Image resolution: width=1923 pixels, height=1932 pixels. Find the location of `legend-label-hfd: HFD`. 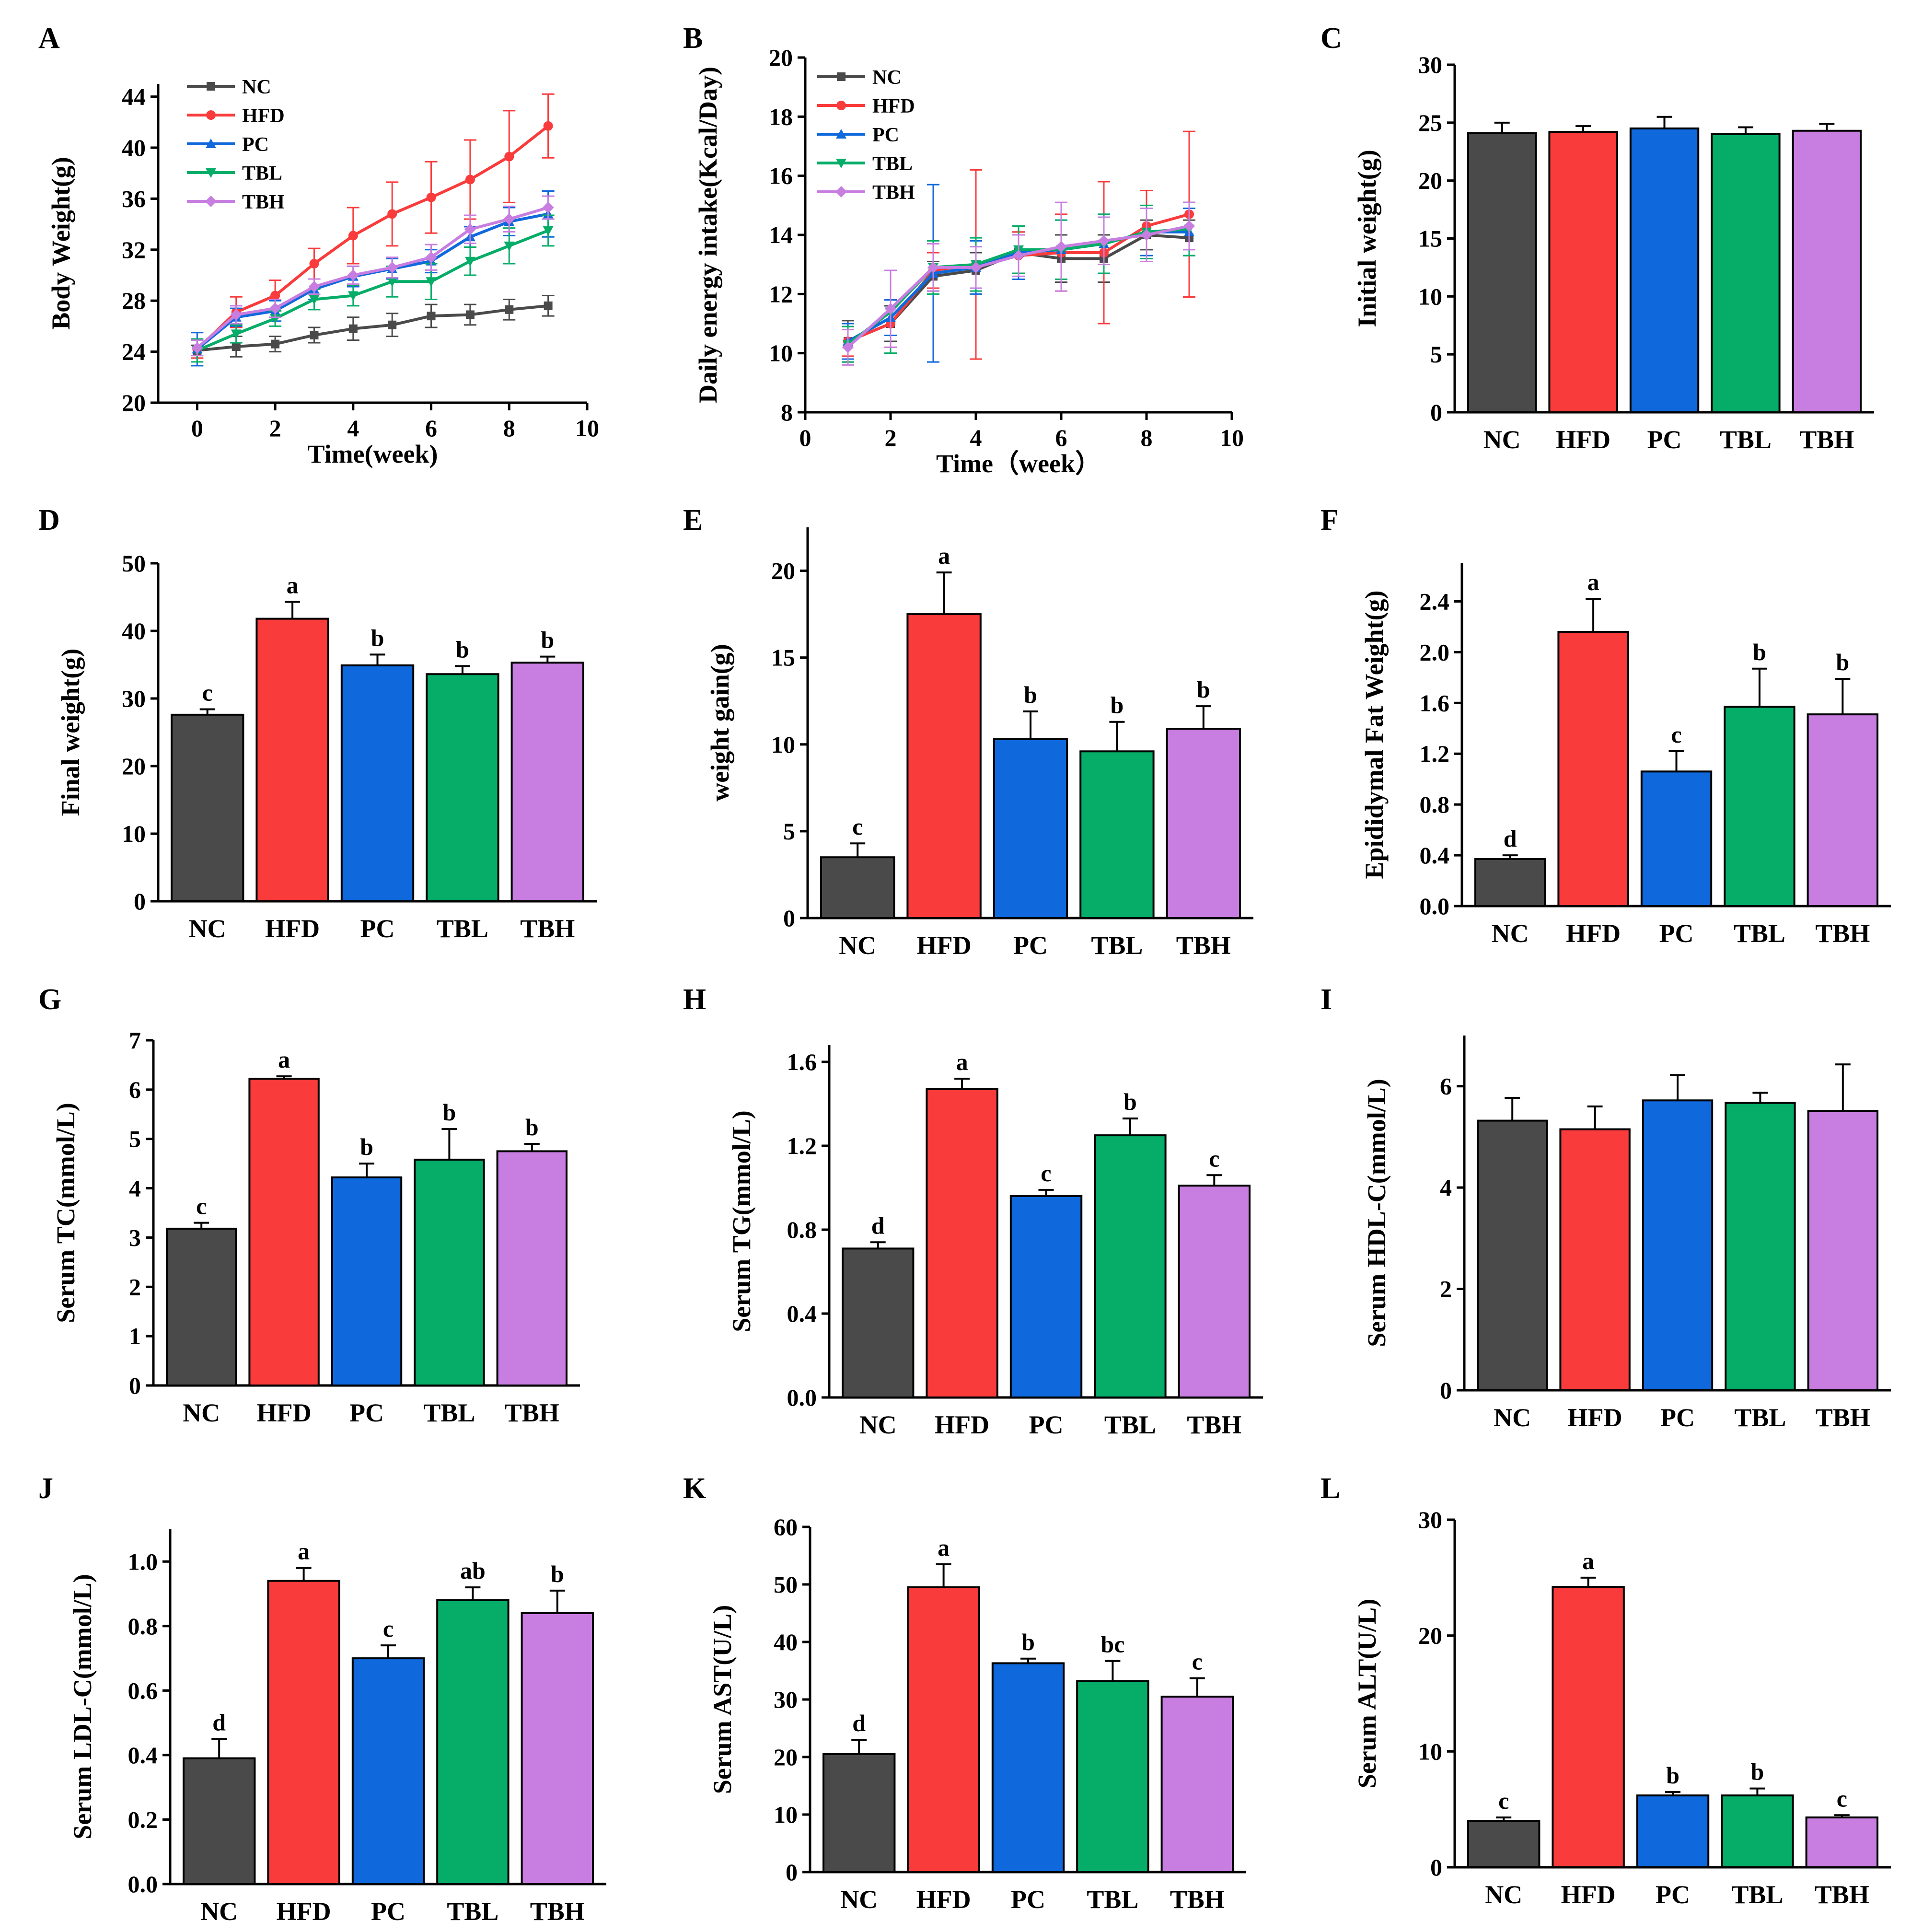

legend-label-hfd: HFD is located at coordinates (893, 106).